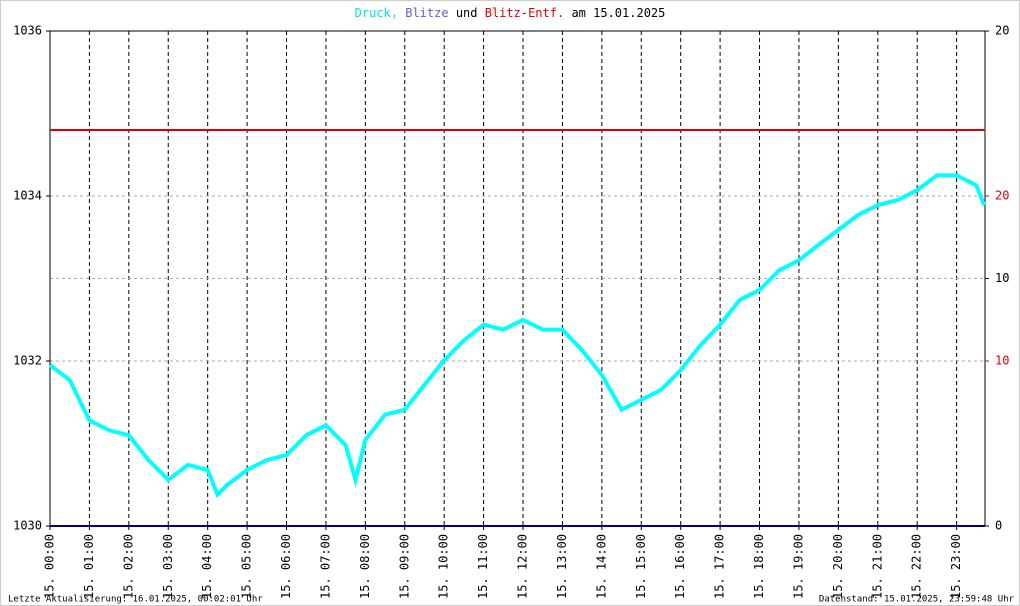 The width and height of the screenshot is (1020, 606). I want to click on y3-tick-label: 10, so click(1002, 361).